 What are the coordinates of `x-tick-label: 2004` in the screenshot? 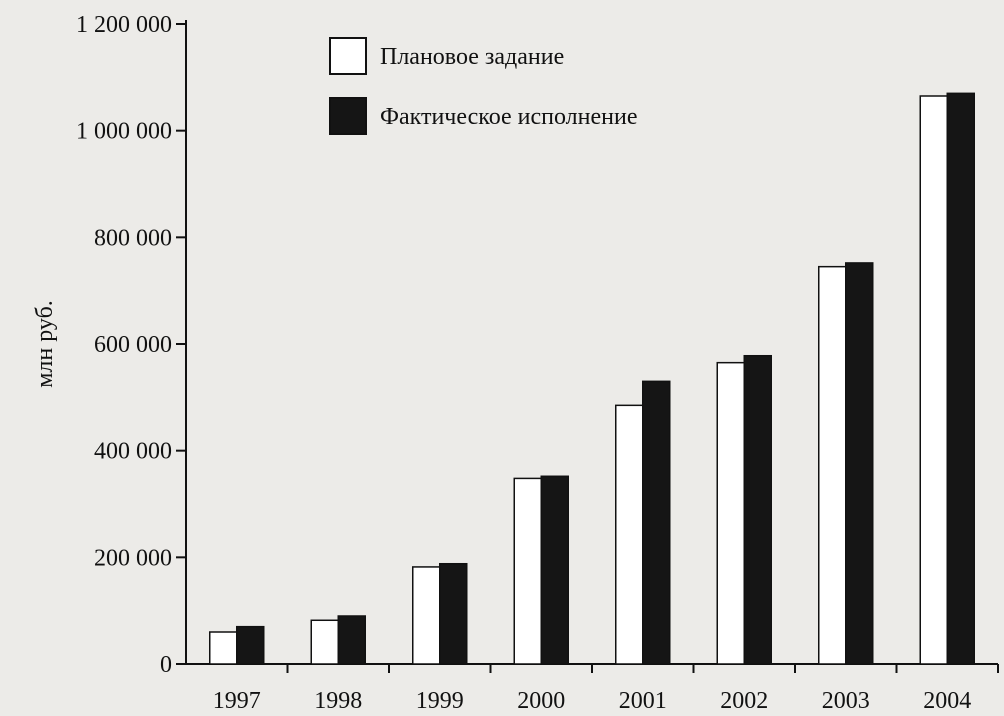 It's located at (947, 701).